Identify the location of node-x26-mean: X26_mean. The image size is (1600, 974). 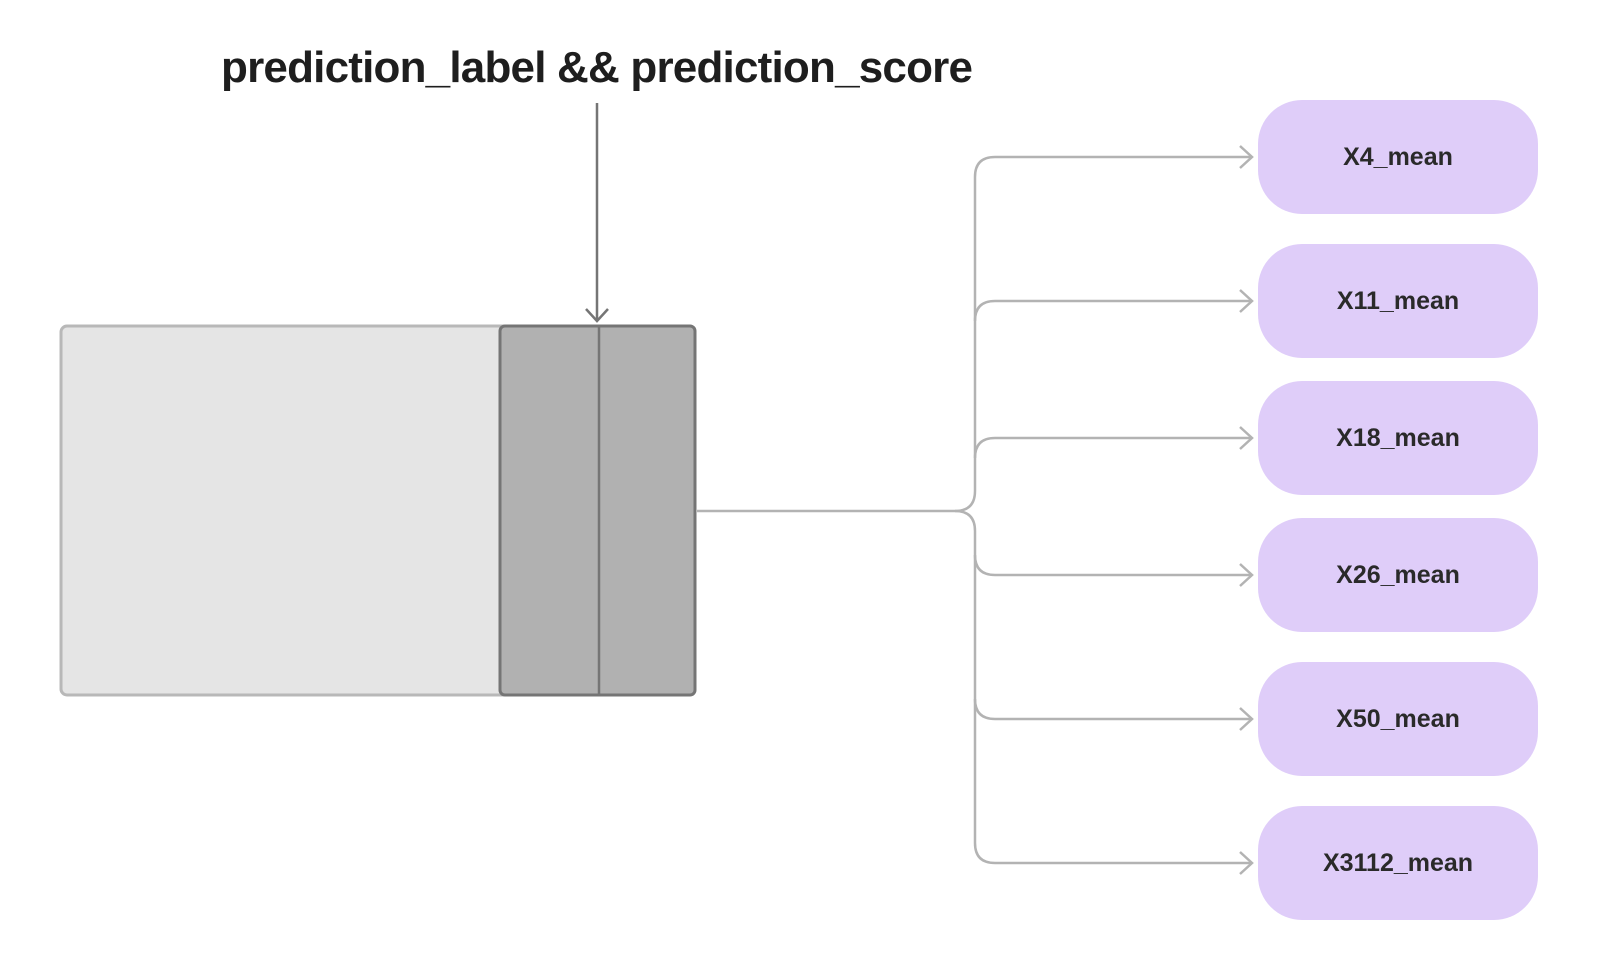
(1398, 575).